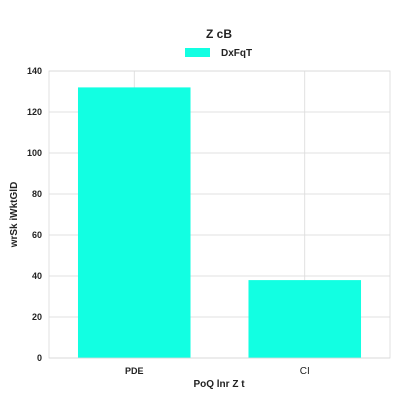 The image size is (400, 405). What do you see at coordinates (34, 214) in the screenshot?
I see `y-axis-ticks: 0 20 40 60 80 100 120 140` at bounding box center [34, 214].